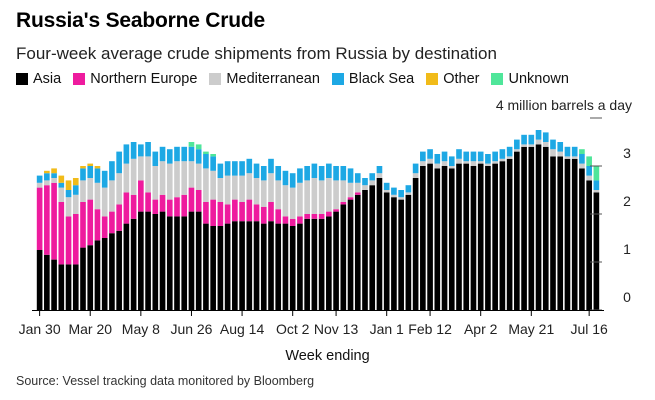 The height and width of the screenshot is (400, 655). What do you see at coordinates (372, 183) in the screenshot?
I see `bar-mediterranean-w47` at bounding box center [372, 183].